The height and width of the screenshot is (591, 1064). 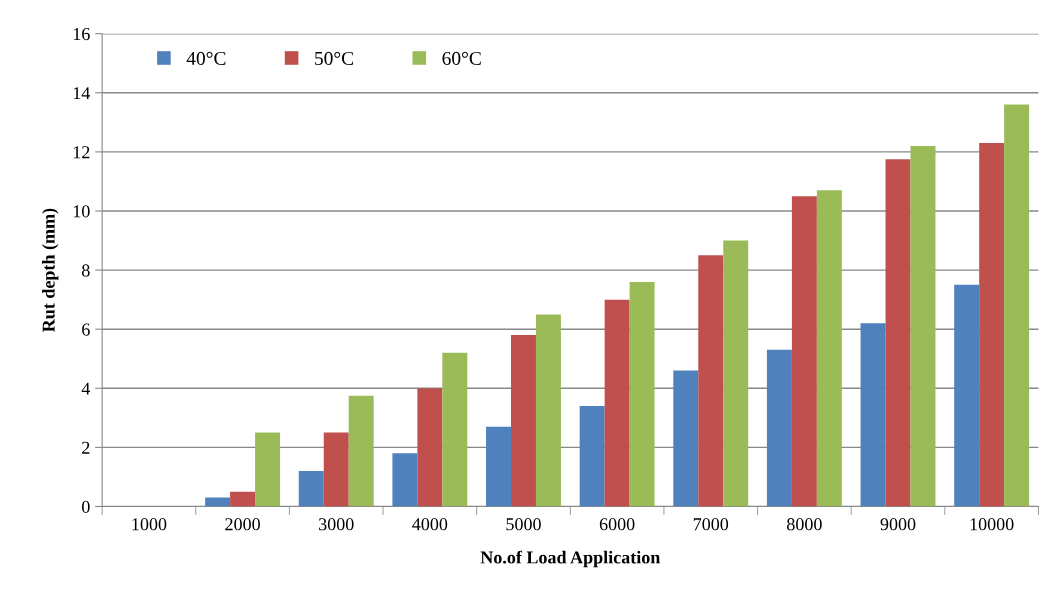 What do you see at coordinates (334, 58) in the screenshot?
I see `legend-label: 50°C` at bounding box center [334, 58].